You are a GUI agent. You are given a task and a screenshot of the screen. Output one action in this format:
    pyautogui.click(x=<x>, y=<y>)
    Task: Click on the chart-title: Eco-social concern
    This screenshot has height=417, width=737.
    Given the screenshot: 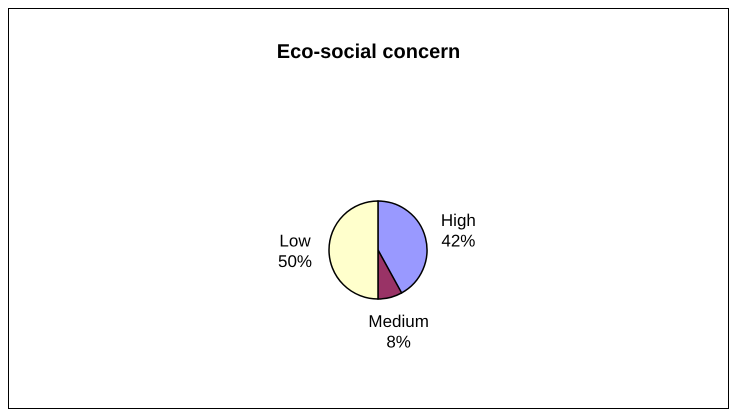 What is the action you would take?
    pyautogui.click(x=368, y=52)
    